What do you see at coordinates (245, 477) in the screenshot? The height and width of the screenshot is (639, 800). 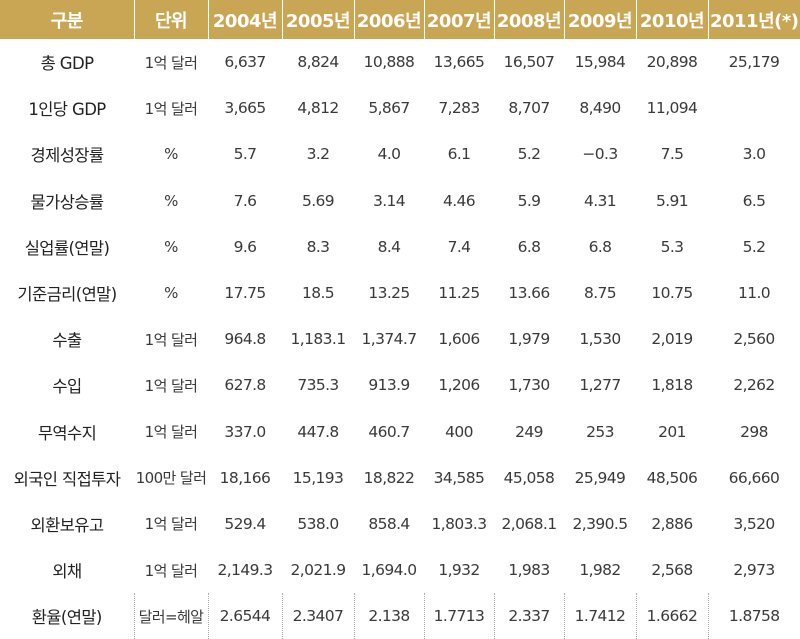 I see `value-cell: 18,166` at bounding box center [245, 477].